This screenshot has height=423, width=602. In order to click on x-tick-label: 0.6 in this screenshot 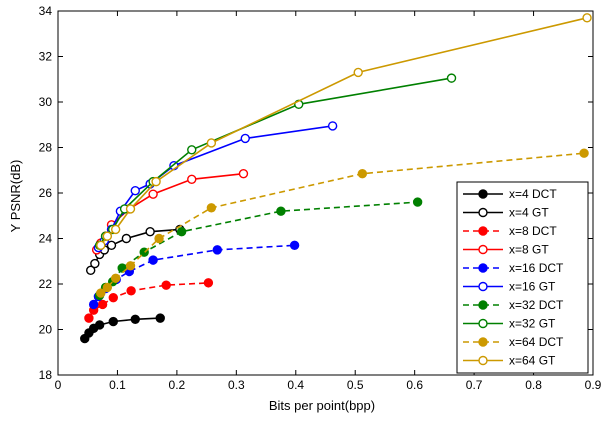, I will do `click(414, 385)`.